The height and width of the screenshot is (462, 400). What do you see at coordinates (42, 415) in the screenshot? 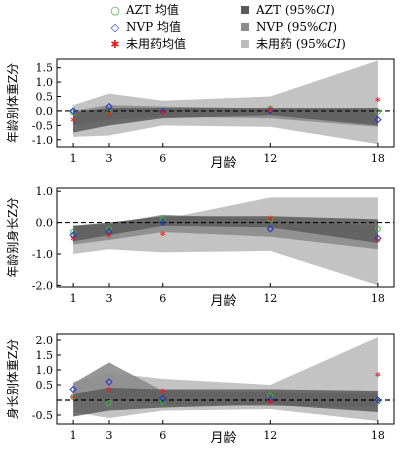
I see `y-tick-label: -0.5` at bounding box center [42, 415].